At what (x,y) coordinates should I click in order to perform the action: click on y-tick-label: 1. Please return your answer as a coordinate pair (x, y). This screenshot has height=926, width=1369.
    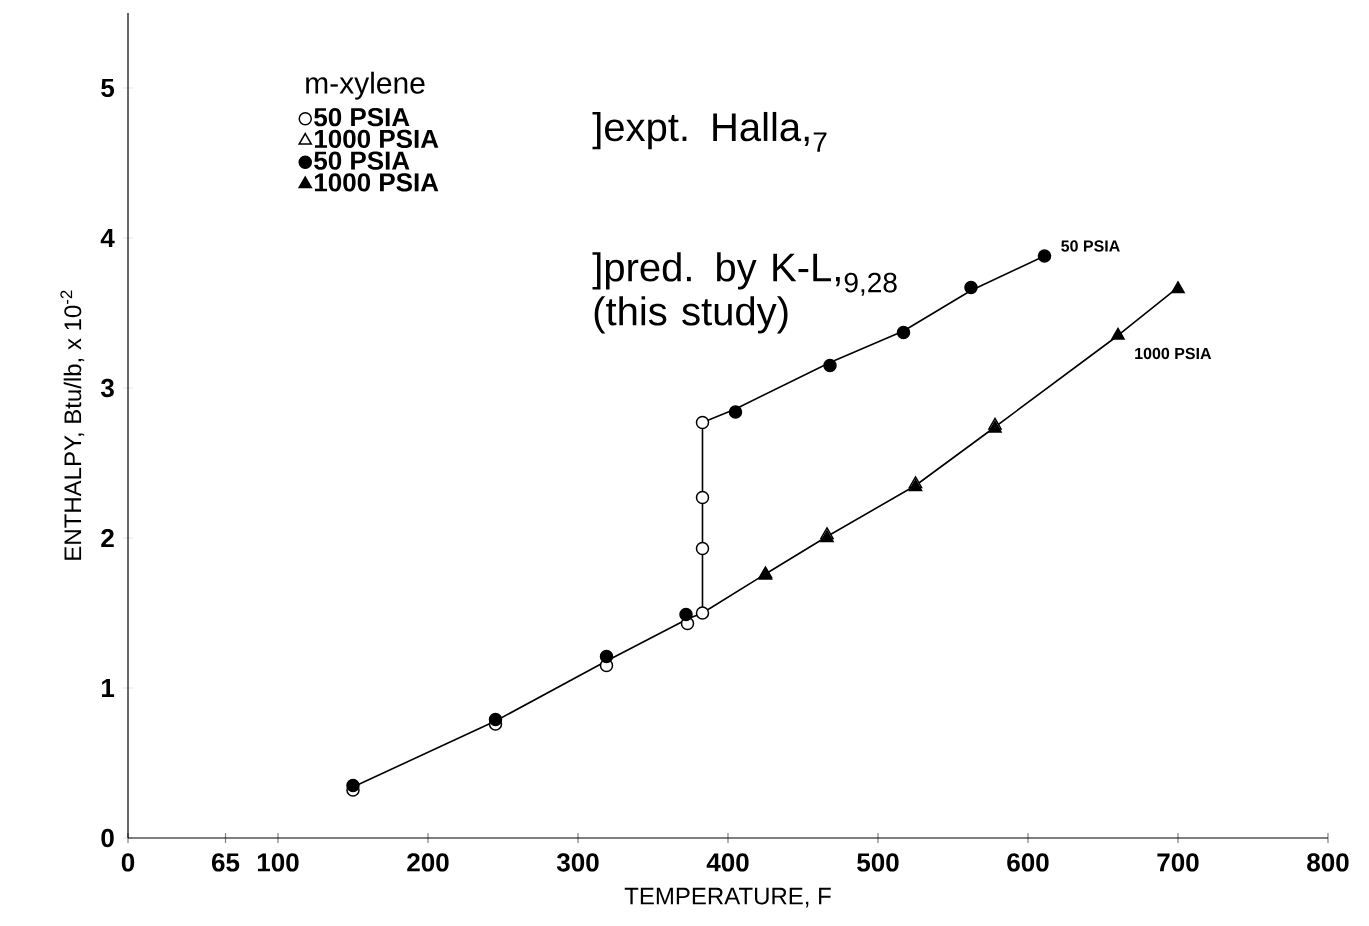
    Looking at the image, I should click on (108, 688).